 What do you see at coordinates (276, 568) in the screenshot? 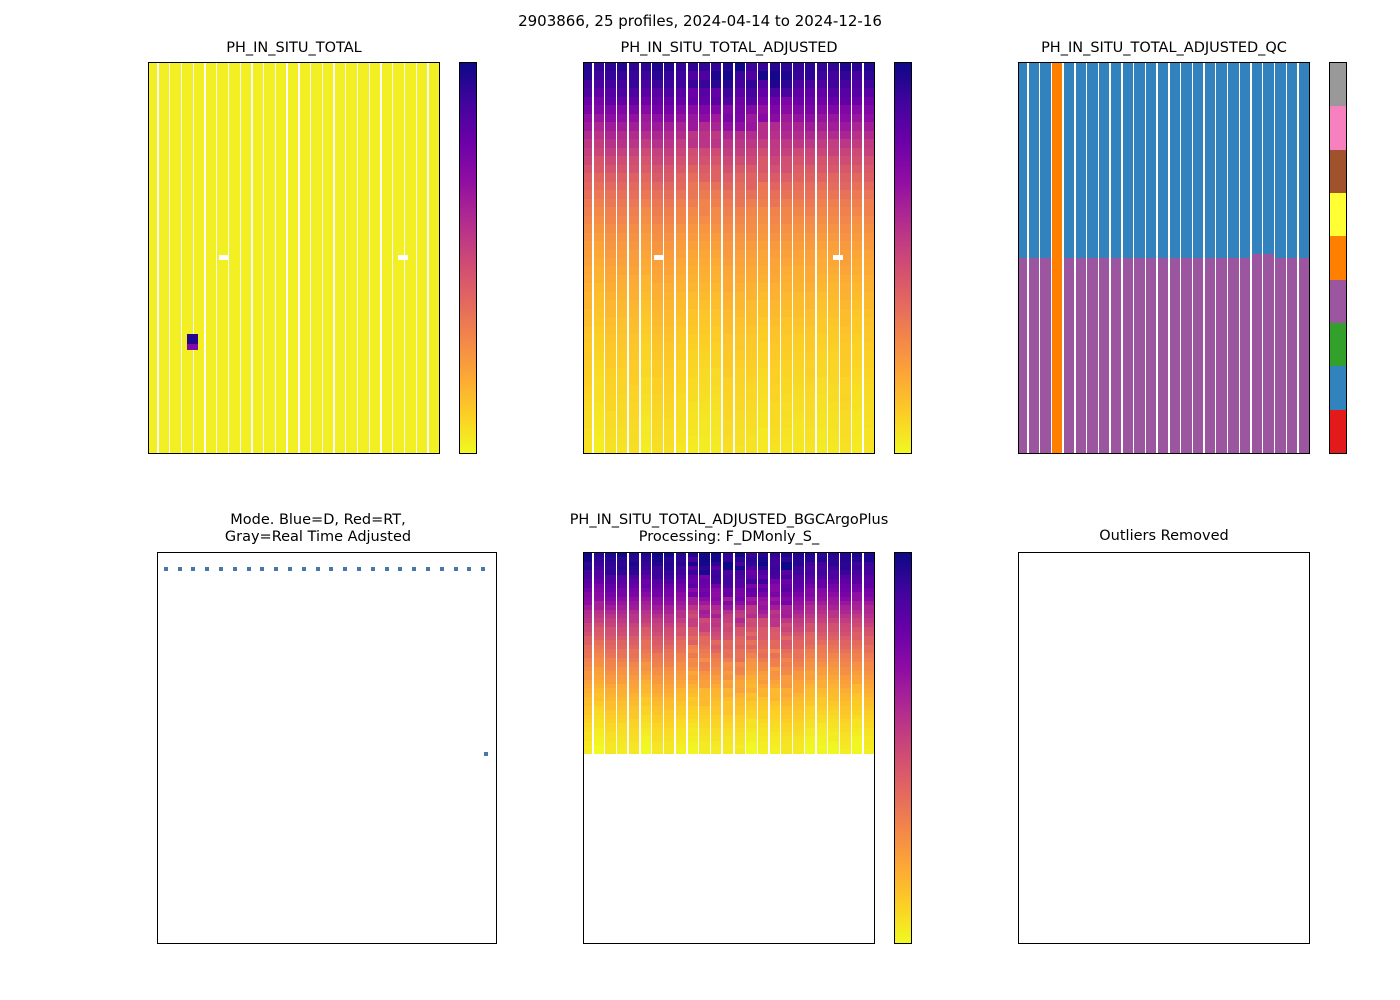
I see `mode-data-point` at bounding box center [276, 568].